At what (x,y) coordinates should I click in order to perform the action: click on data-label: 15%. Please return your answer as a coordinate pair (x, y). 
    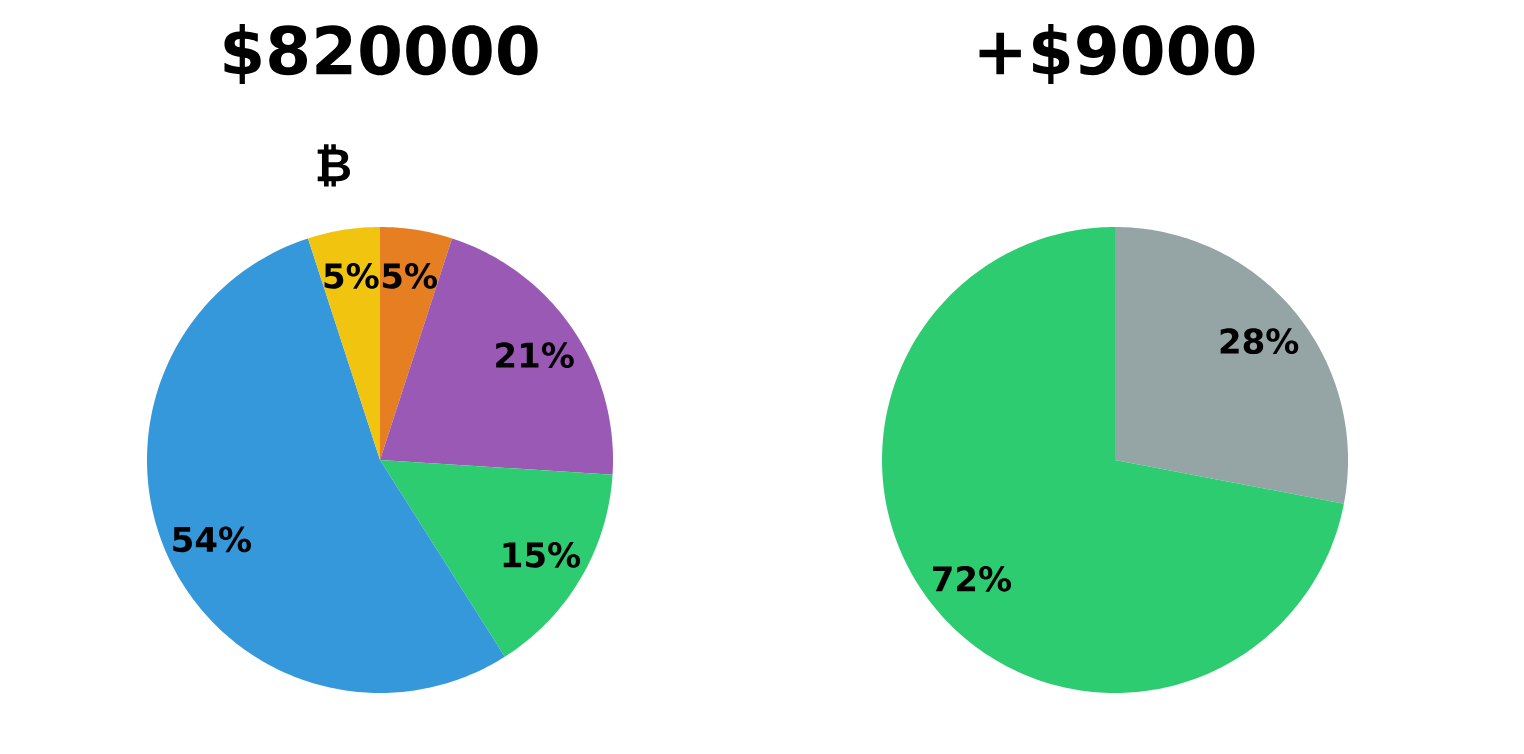
    Looking at the image, I should click on (542, 555).